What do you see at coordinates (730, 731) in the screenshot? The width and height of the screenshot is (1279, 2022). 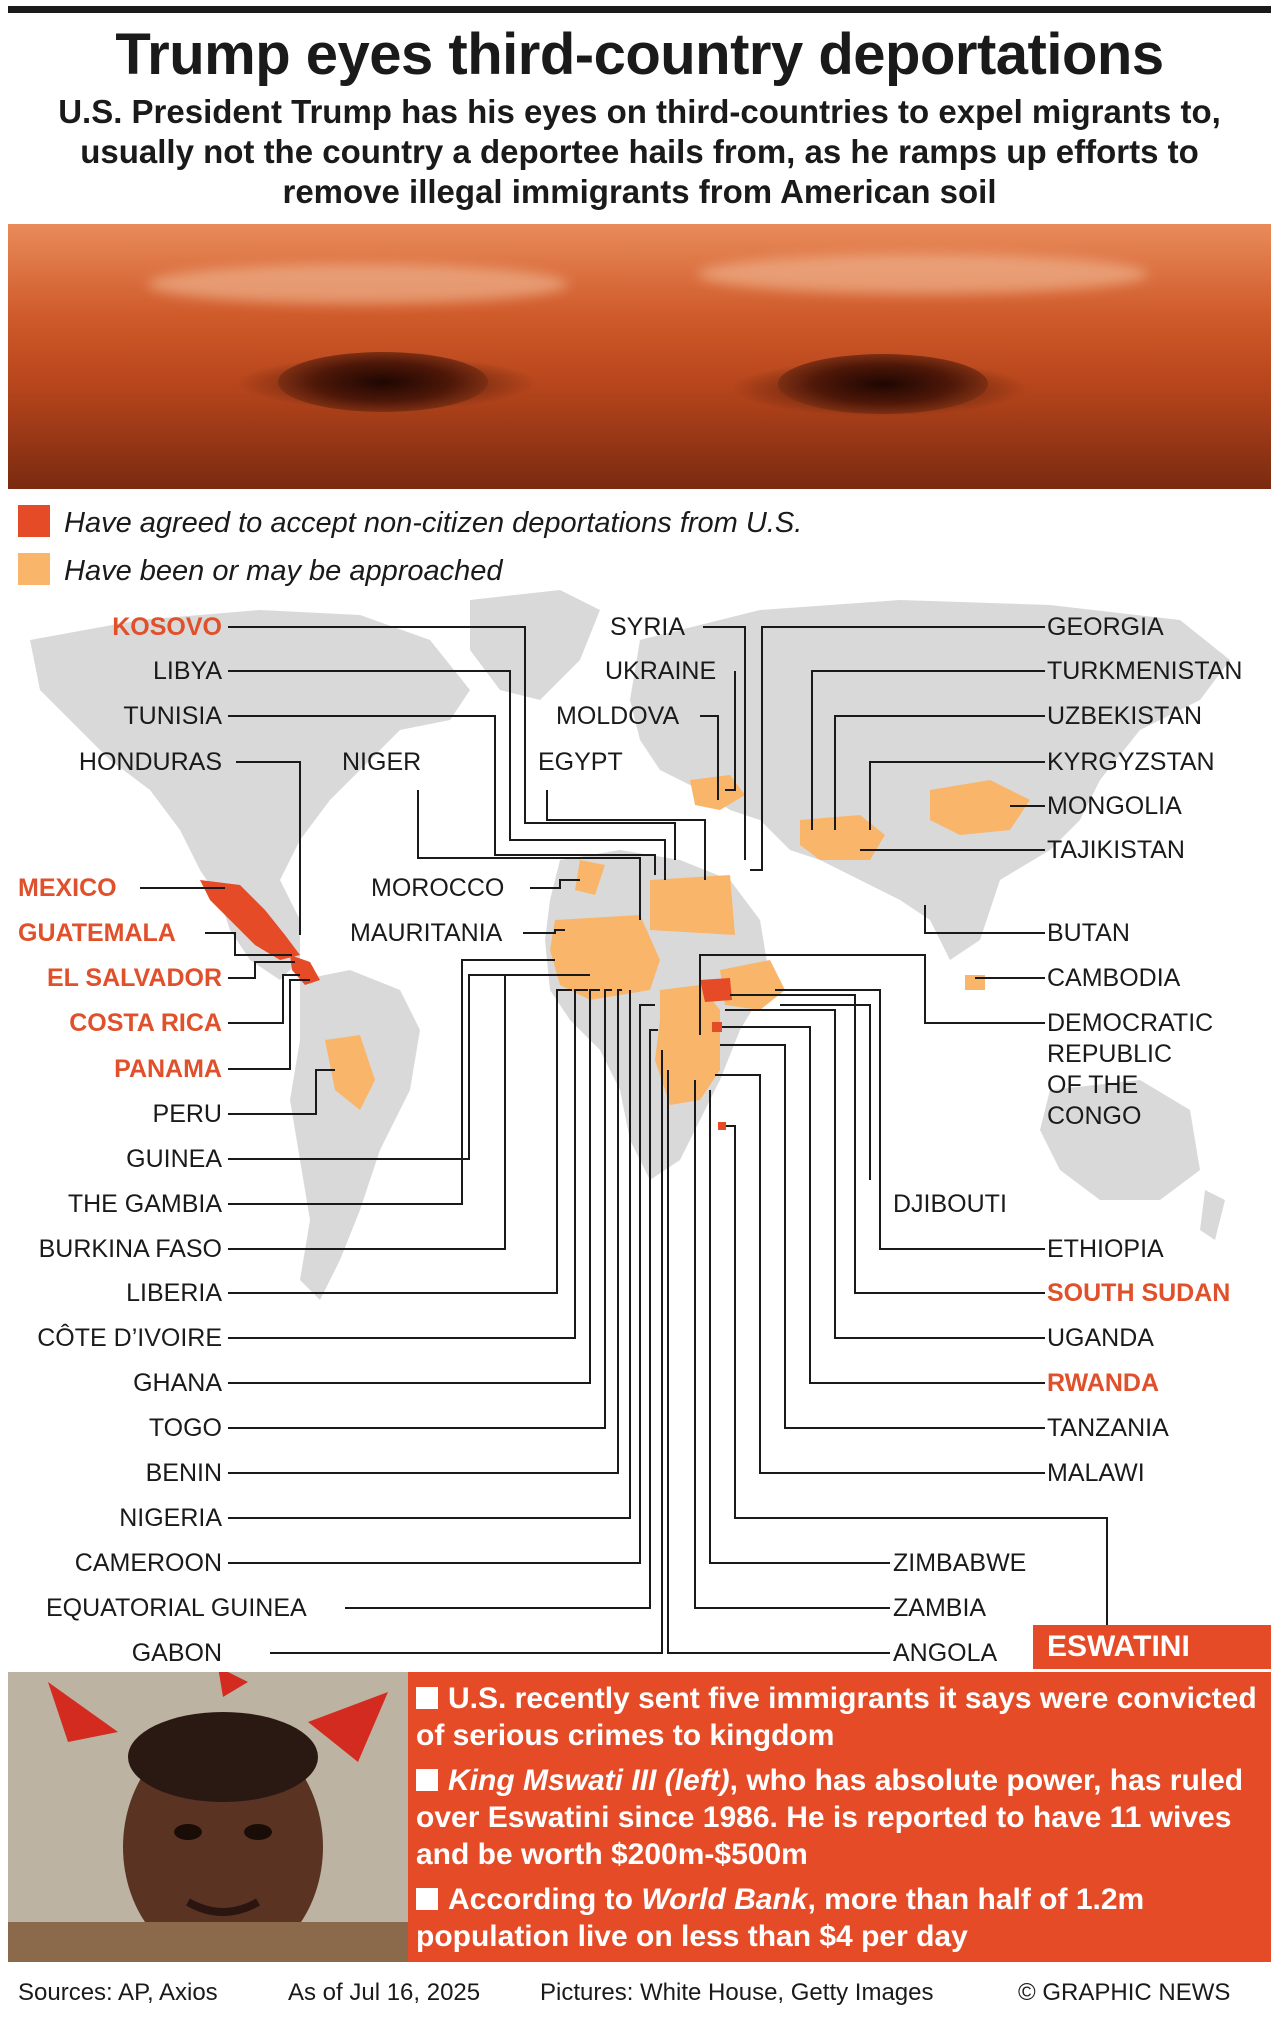 I see `leader-line-ukraine` at bounding box center [730, 731].